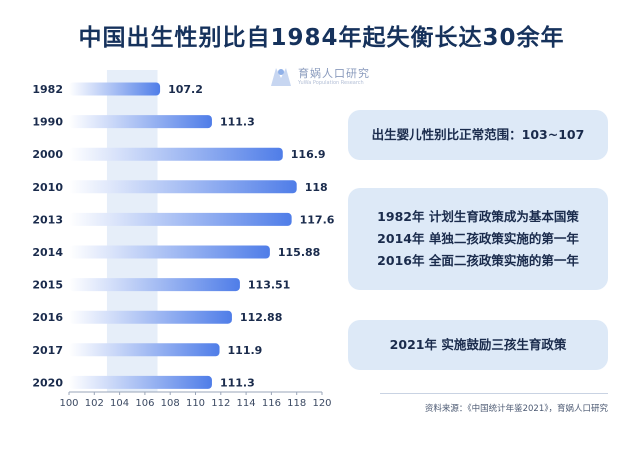 Image resolution: width=643 pixels, height=455 pixels. Describe the element at coordinates (119, 403) in the screenshot. I see `x-tick-label-104: 104` at that location.